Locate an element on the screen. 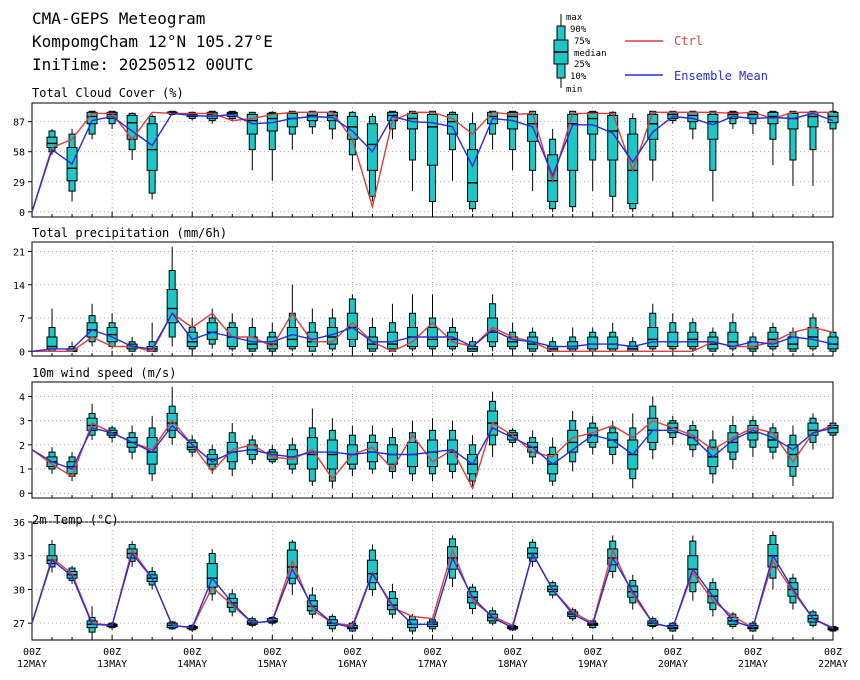 The height and width of the screenshot is (680, 860). y-tick-label: 4 is located at coordinates (22, 398).